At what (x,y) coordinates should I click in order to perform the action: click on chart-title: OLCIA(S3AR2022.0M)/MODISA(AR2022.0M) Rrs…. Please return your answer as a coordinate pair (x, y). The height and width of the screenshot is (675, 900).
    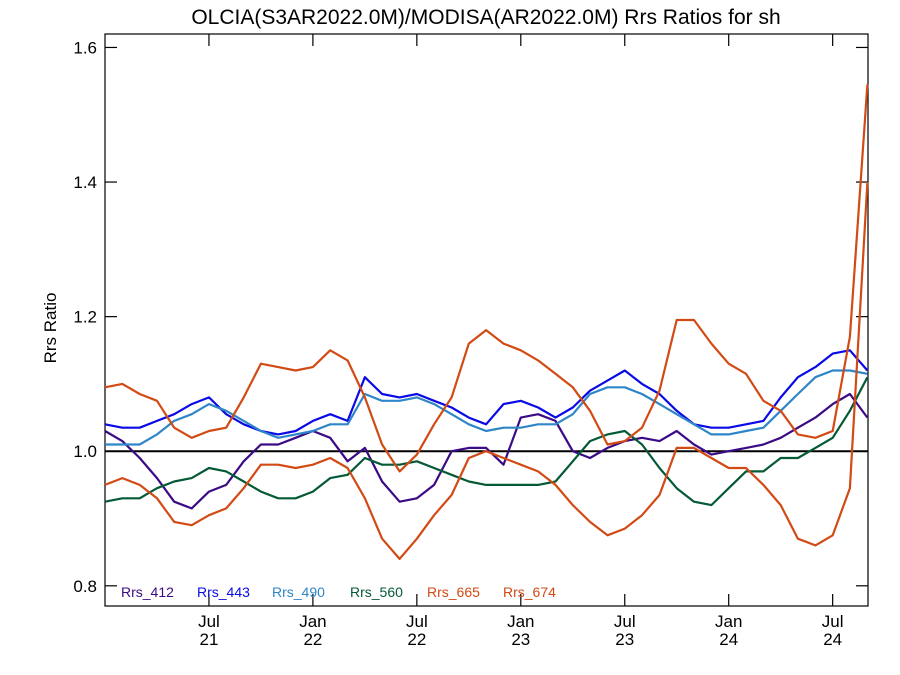
    Looking at the image, I should click on (485, 17).